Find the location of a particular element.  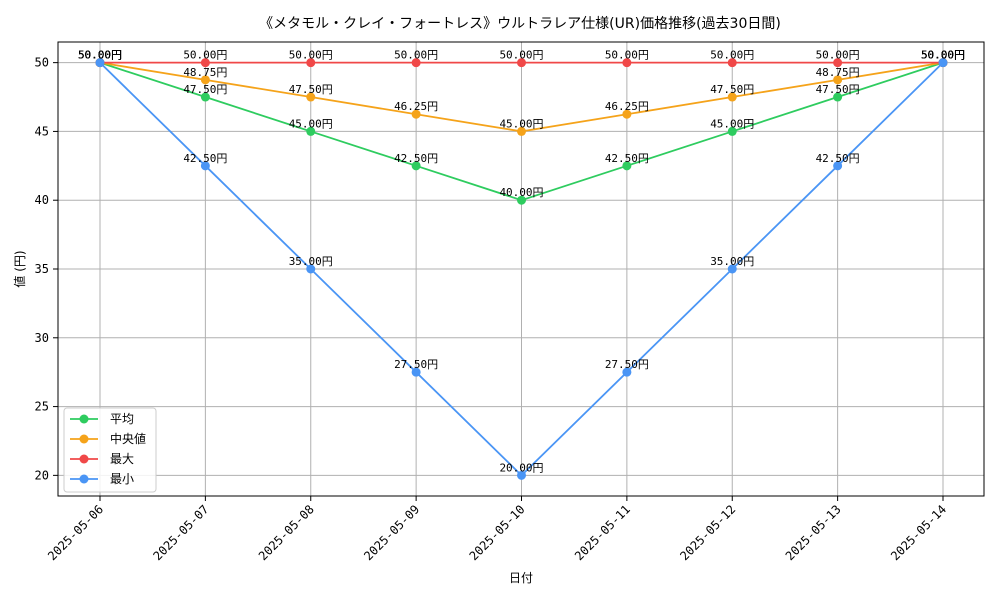

x-tick-label: 2025-05-06 is located at coordinates (75, 532).